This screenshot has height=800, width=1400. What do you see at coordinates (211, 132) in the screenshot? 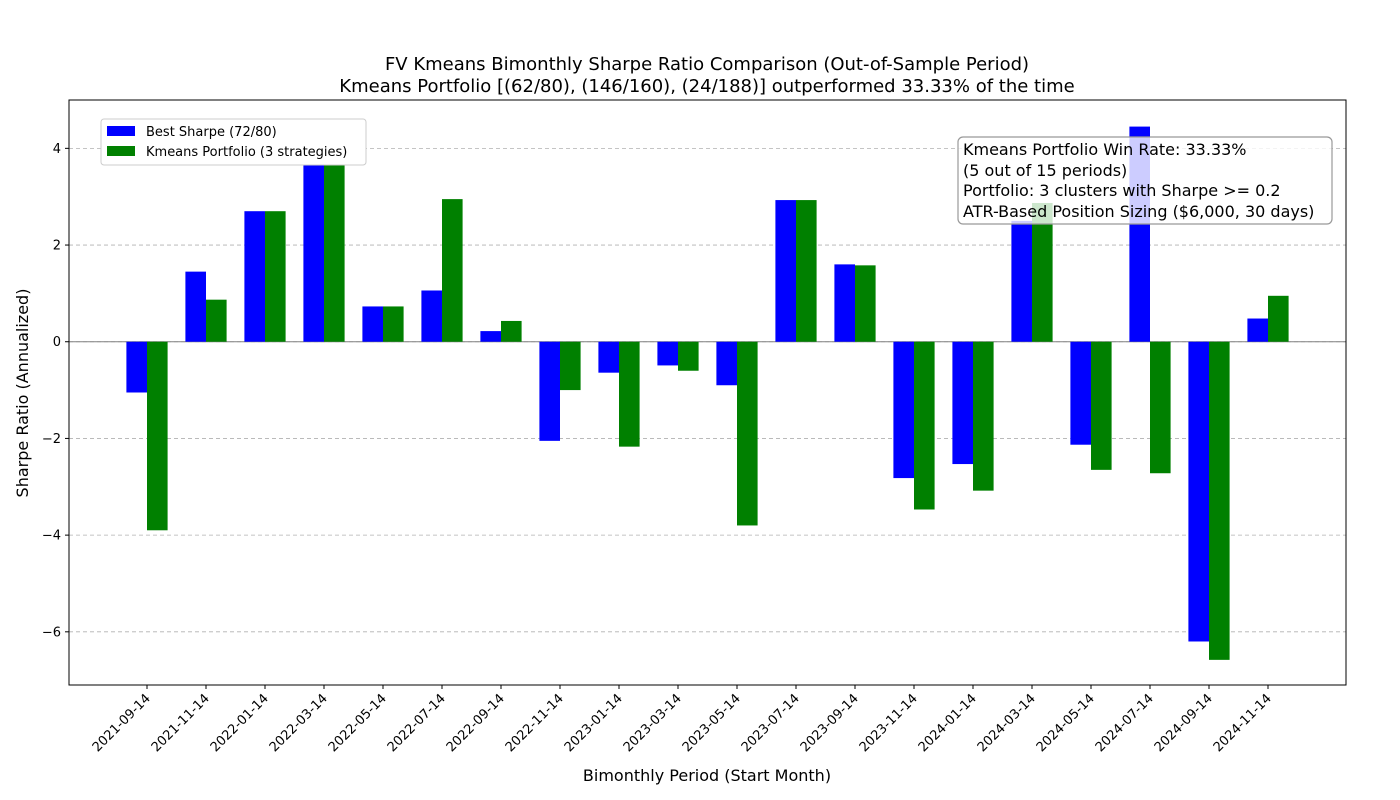
I see `legend-label-best-sharpe: Best Sharpe (72/80)` at bounding box center [211, 132].